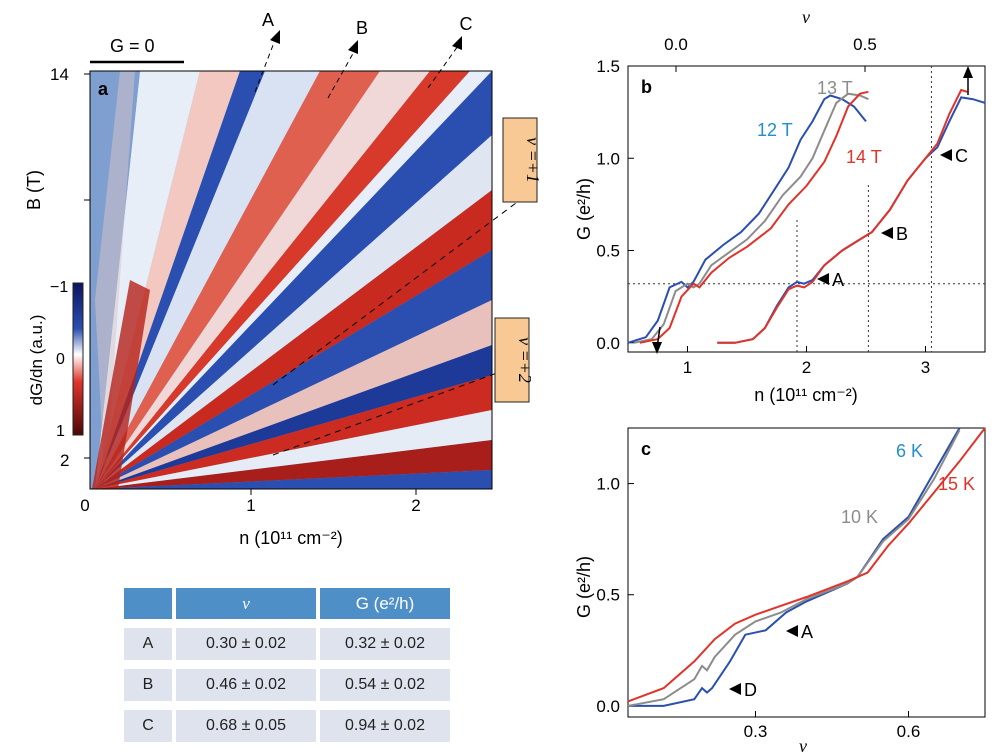 The width and height of the screenshot is (1000, 755). Describe the element at coordinates (457, 43) in the screenshot. I see `callout-c-arrow` at that location.